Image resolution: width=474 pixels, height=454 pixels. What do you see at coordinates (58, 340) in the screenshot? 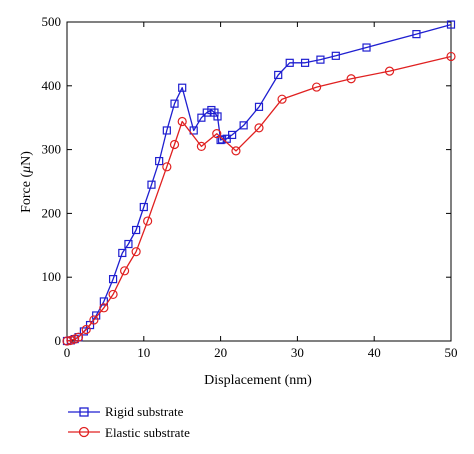
I see `y-tick-label: 0` at bounding box center [58, 340].